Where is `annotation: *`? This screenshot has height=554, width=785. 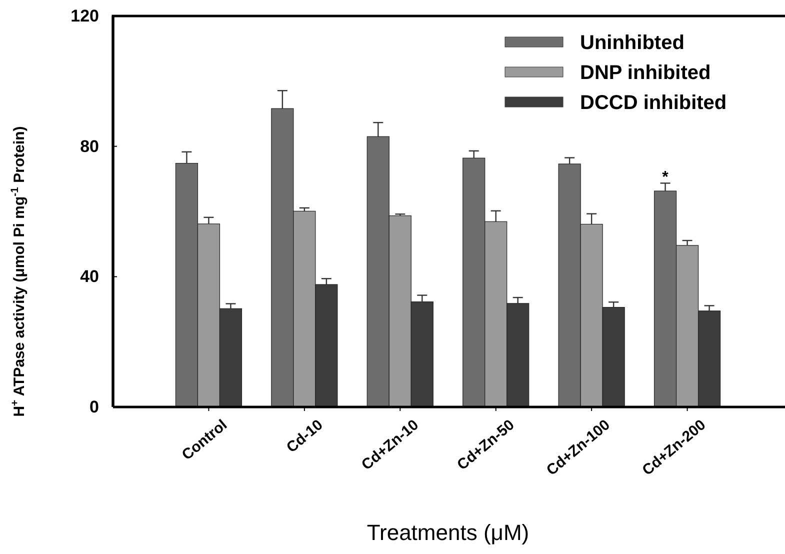
annotation: * is located at coordinates (666, 177).